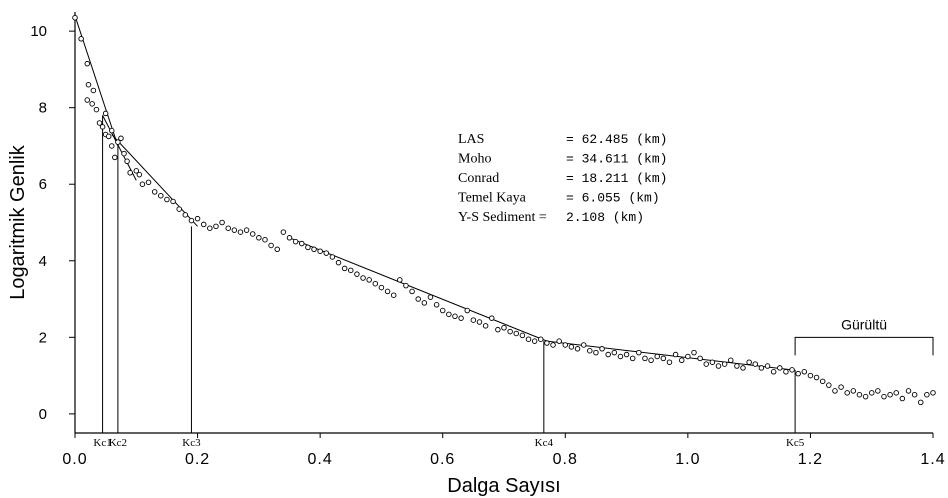 This screenshot has height=498, width=948. What do you see at coordinates (43, 108) in the screenshot?
I see `y-tick-label: 8` at bounding box center [43, 108].